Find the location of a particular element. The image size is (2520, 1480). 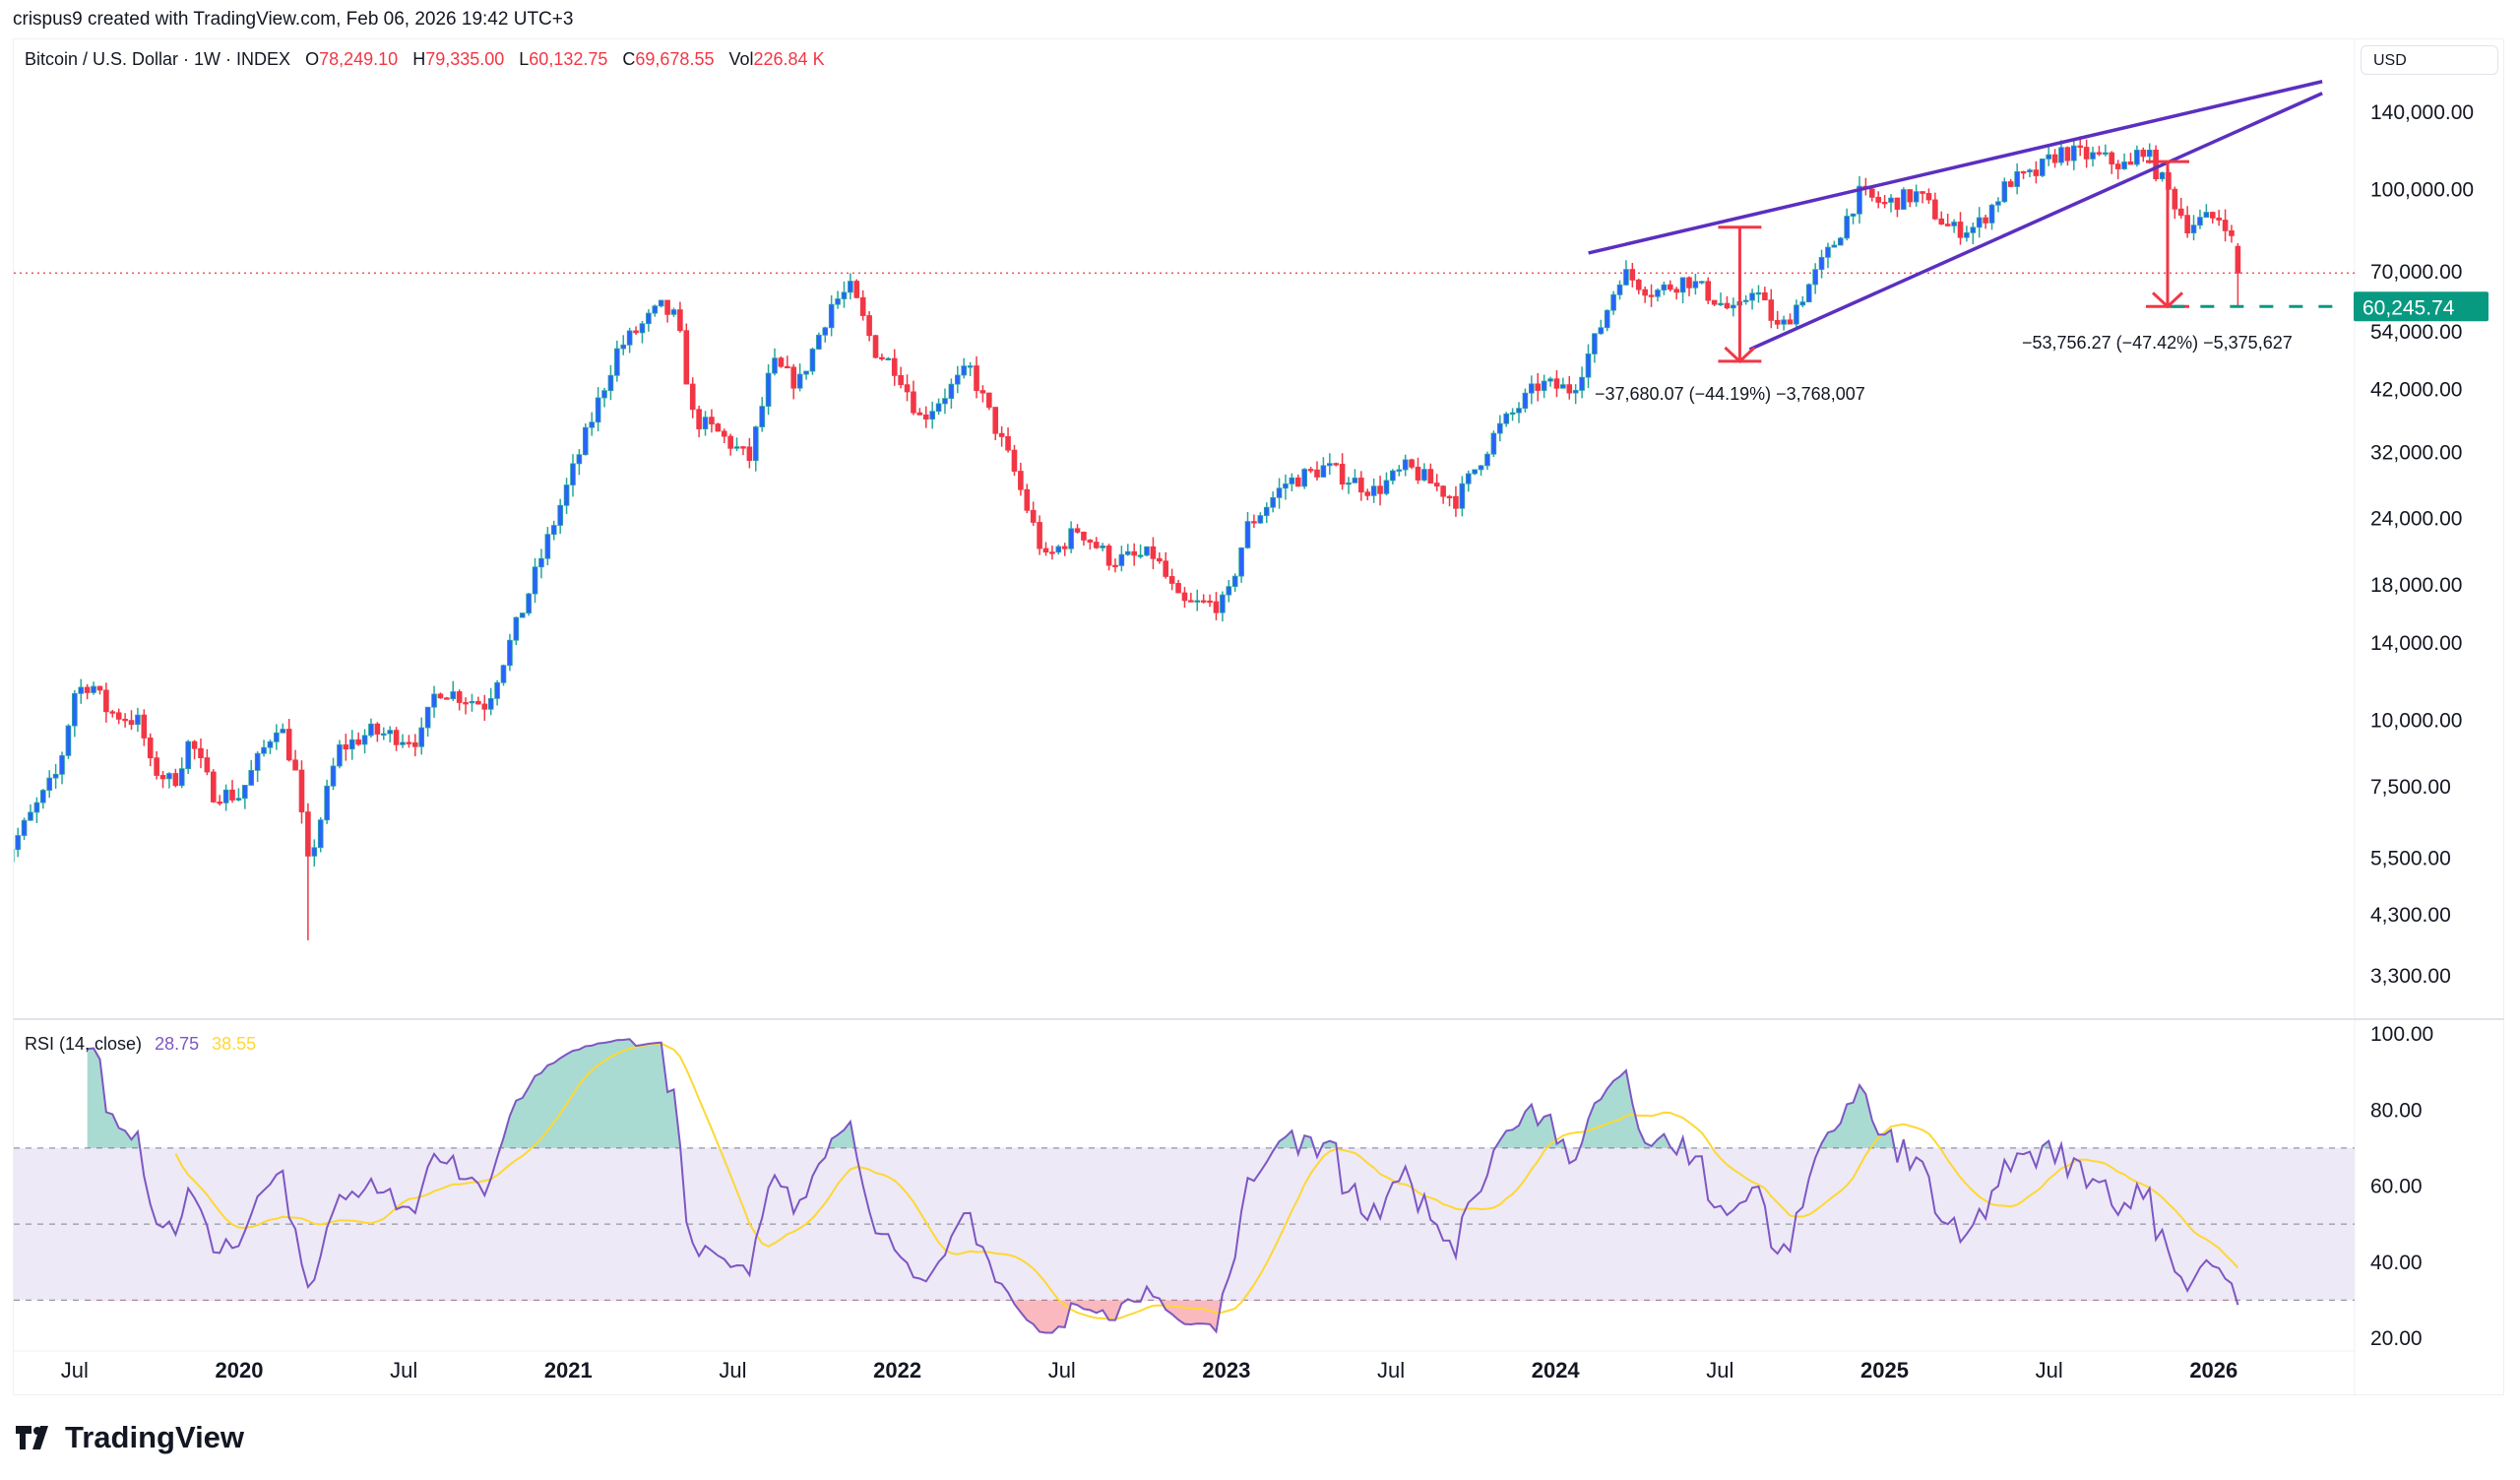

currency-button: USD is located at coordinates (2429, 60).